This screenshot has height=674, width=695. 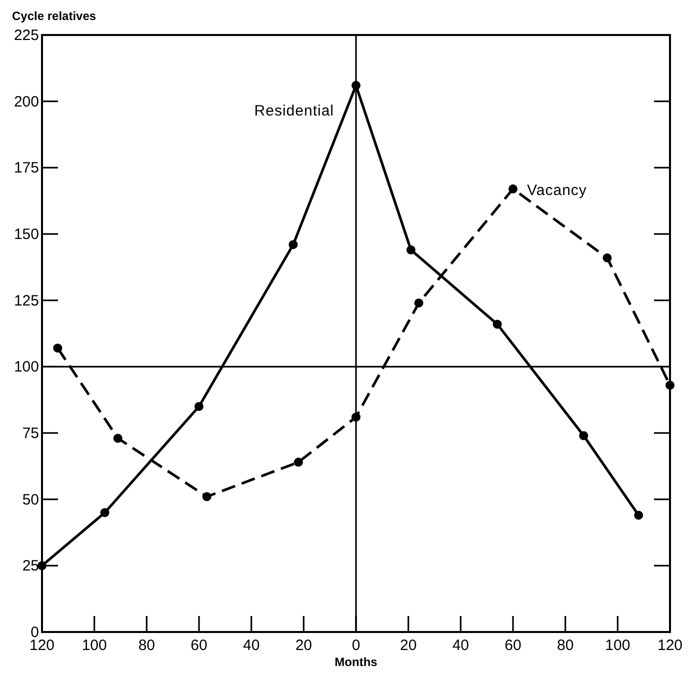 What do you see at coordinates (26, 234) in the screenshot?
I see `y-tick-label: 150` at bounding box center [26, 234].